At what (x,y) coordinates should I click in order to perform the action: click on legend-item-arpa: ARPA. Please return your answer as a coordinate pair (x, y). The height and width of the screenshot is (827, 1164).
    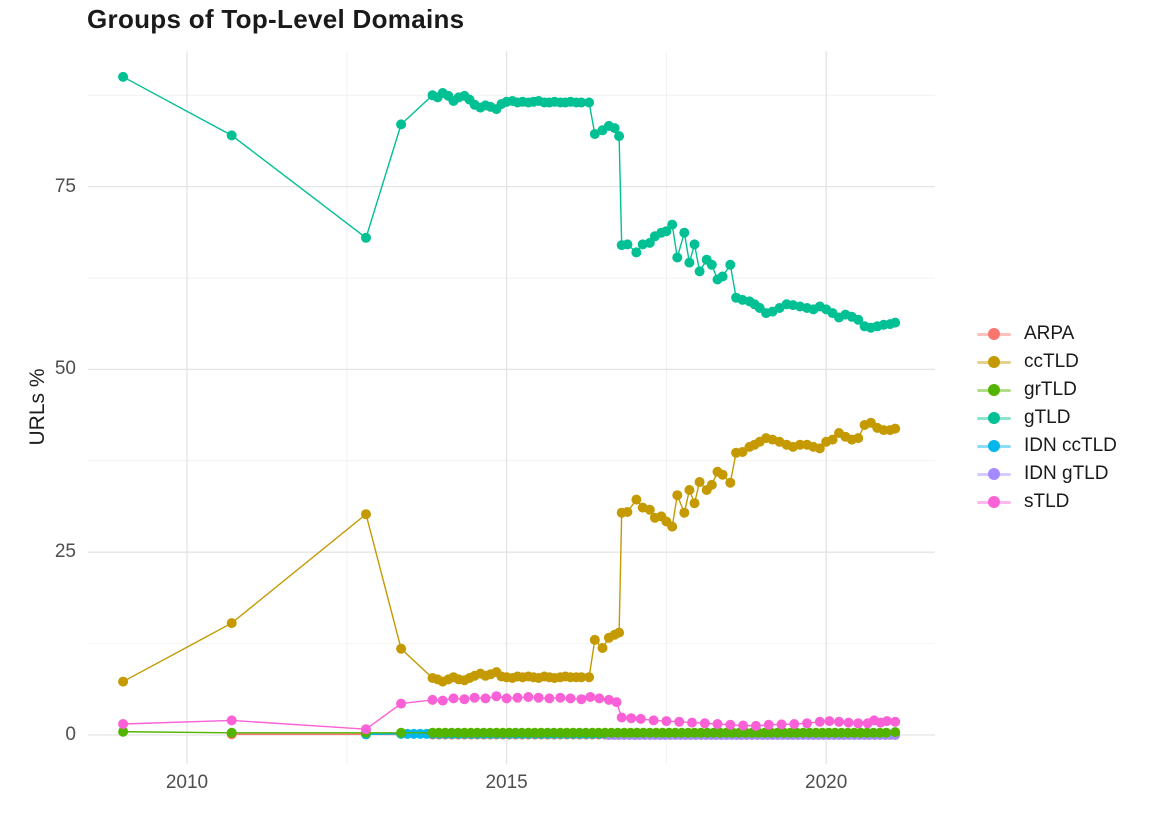
    Looking at the image, I should click on (1047, 334).